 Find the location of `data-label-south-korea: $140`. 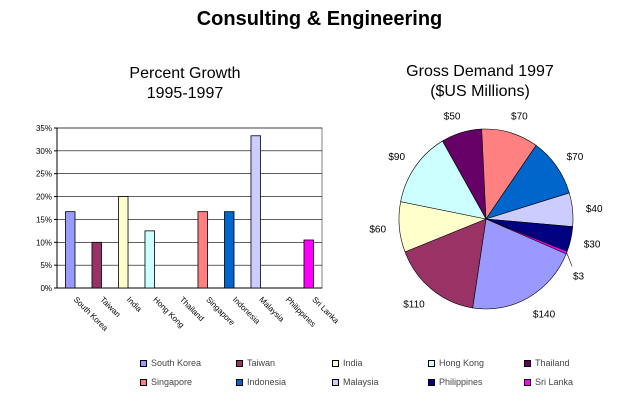

data-label-south-korea: $140 is located at coordinates (544, 314).